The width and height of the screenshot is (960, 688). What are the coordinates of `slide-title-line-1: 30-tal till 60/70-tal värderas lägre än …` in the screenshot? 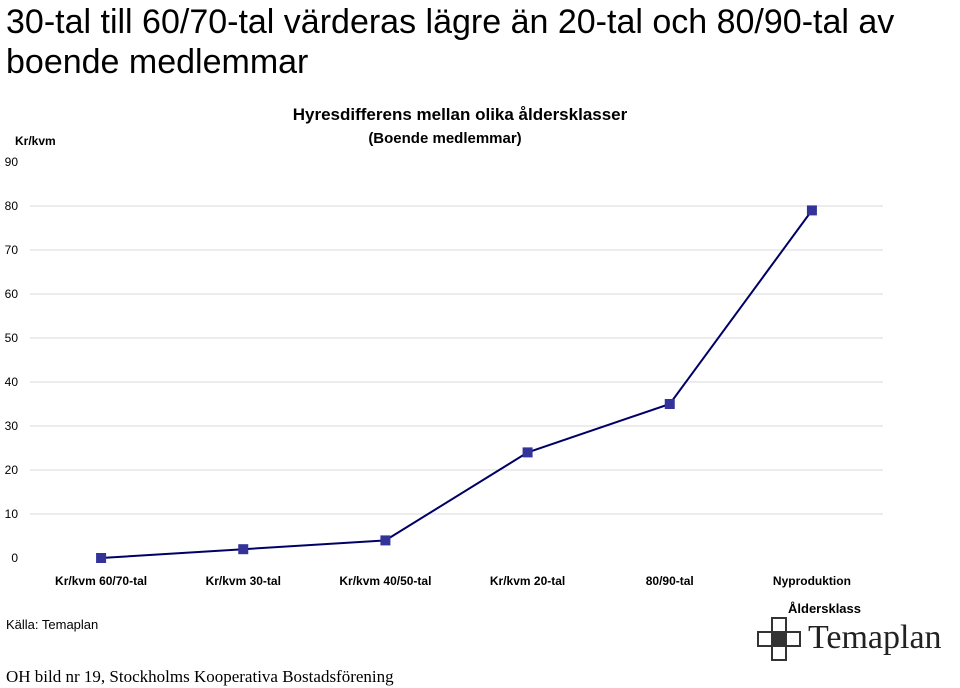 It's located at (450, 22).